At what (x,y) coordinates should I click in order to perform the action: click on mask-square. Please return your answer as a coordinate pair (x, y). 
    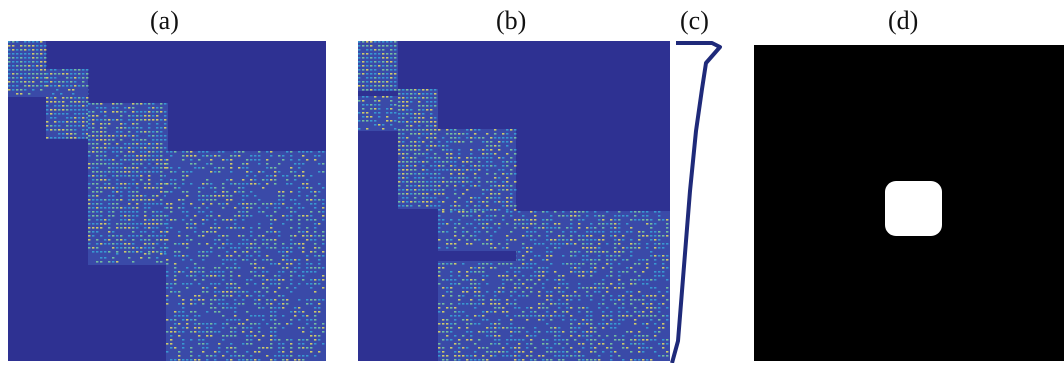
    Looking at the image, I should click on (913, 208).